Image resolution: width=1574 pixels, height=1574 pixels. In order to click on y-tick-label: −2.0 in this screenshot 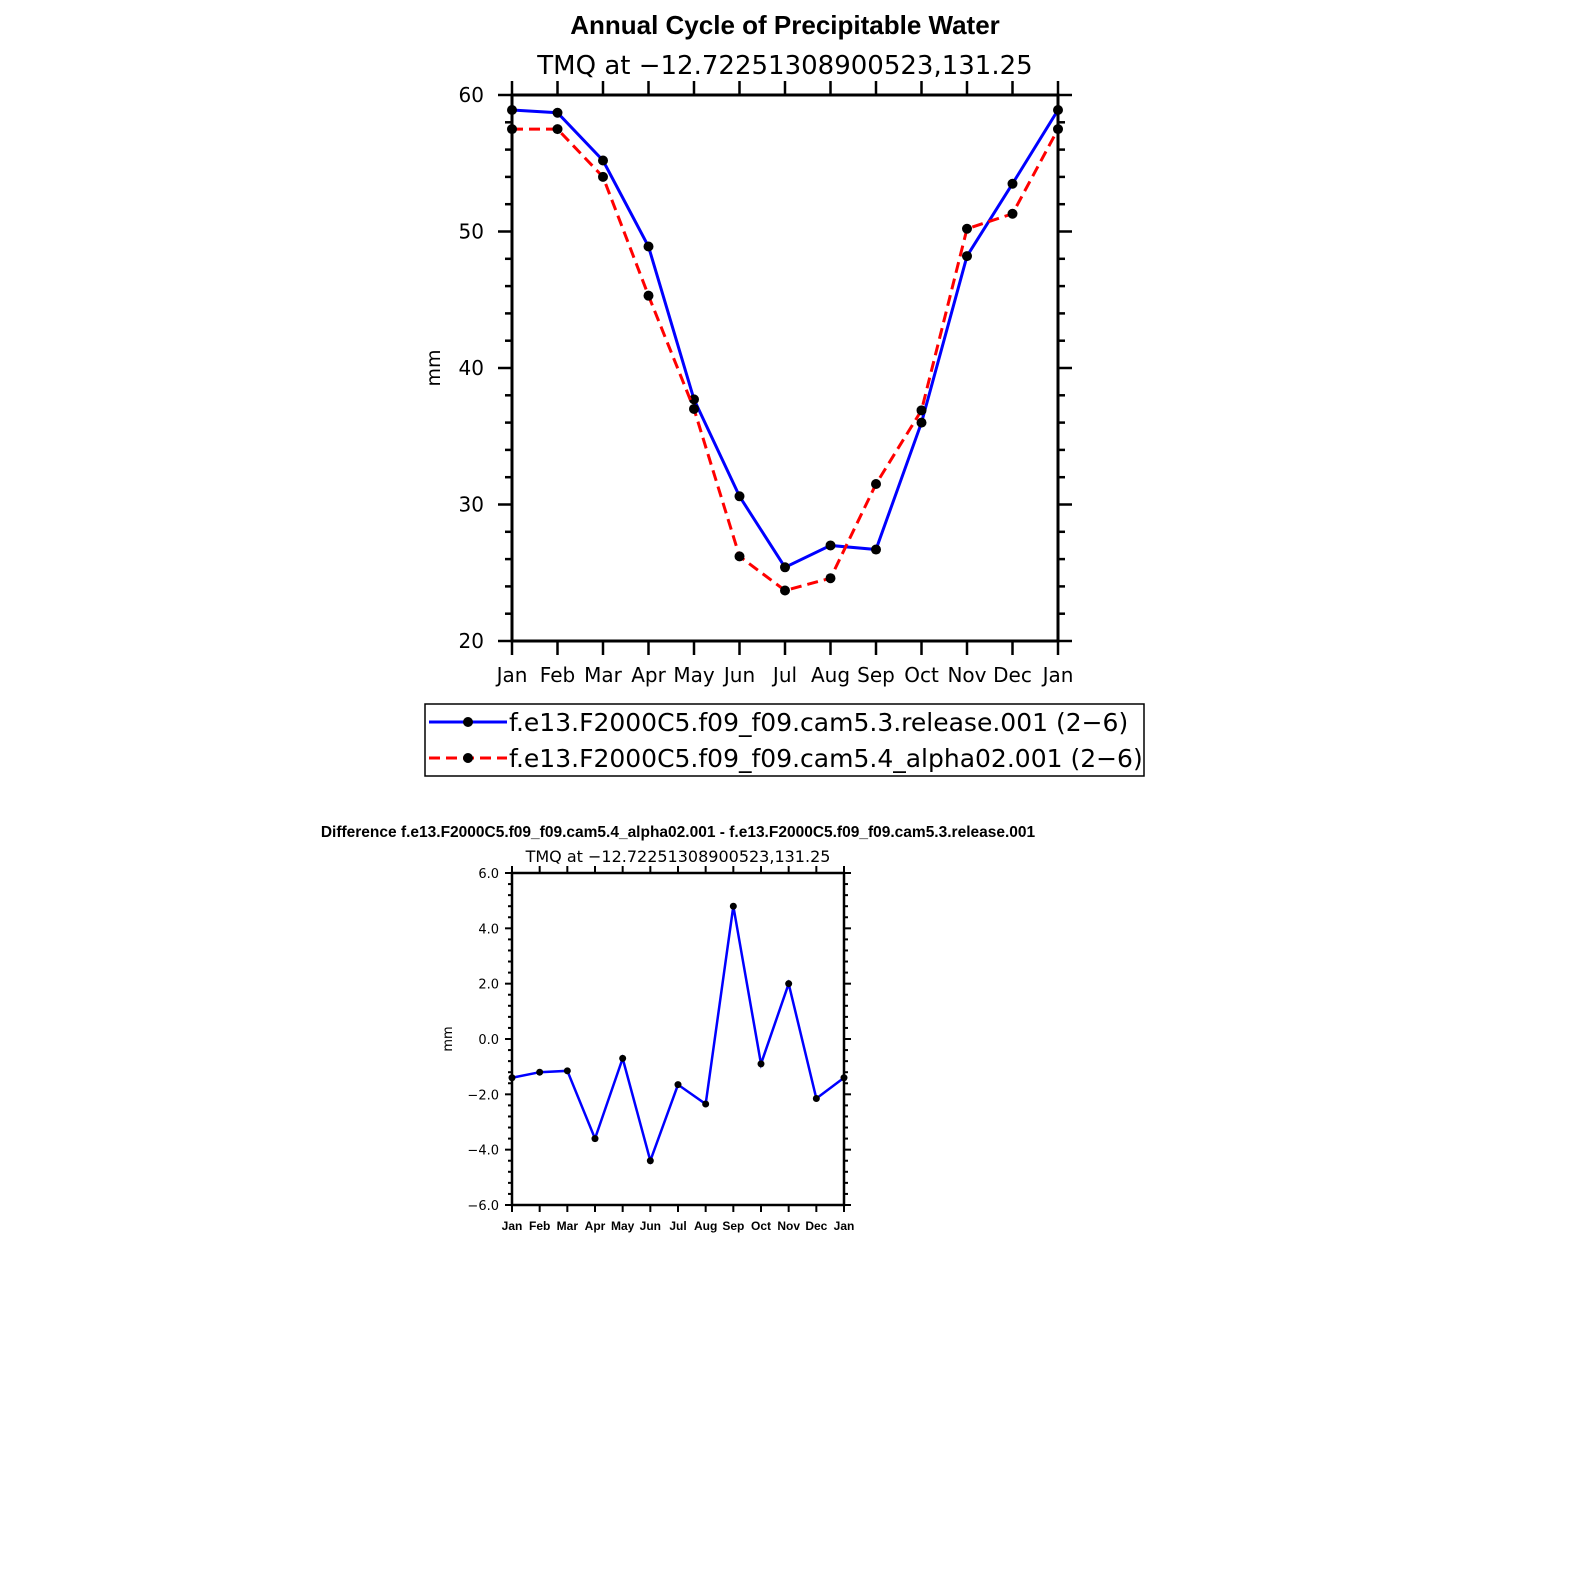, I will do `click(483, 1095)`.